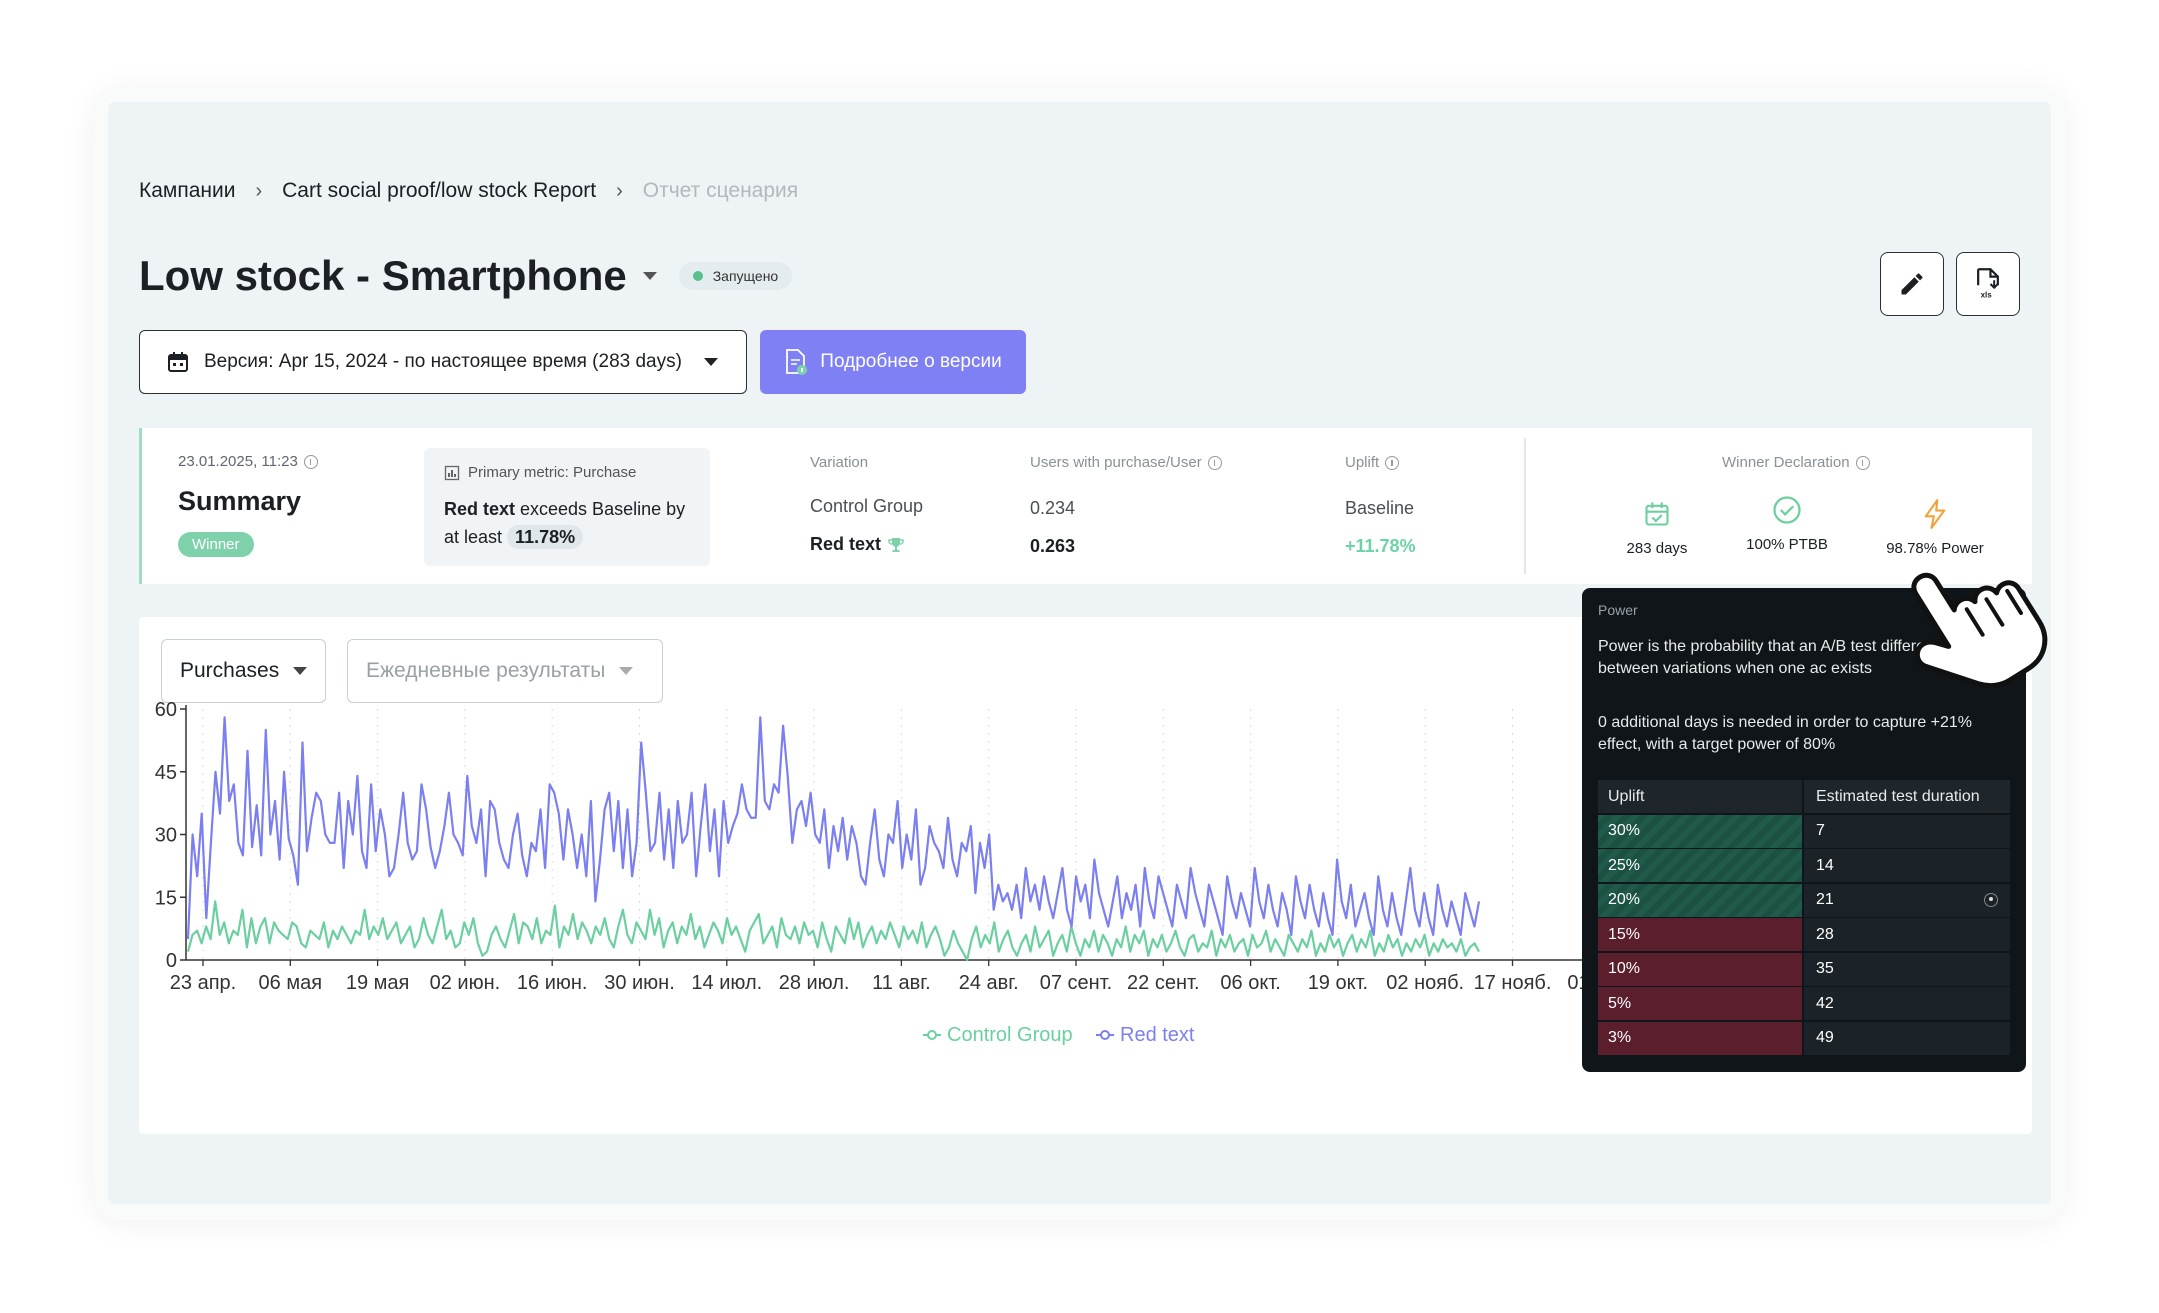  Describe the element at coordinates (203, 983) in the screenshot. I see `x-tick-label: 23 апр.` at that location.